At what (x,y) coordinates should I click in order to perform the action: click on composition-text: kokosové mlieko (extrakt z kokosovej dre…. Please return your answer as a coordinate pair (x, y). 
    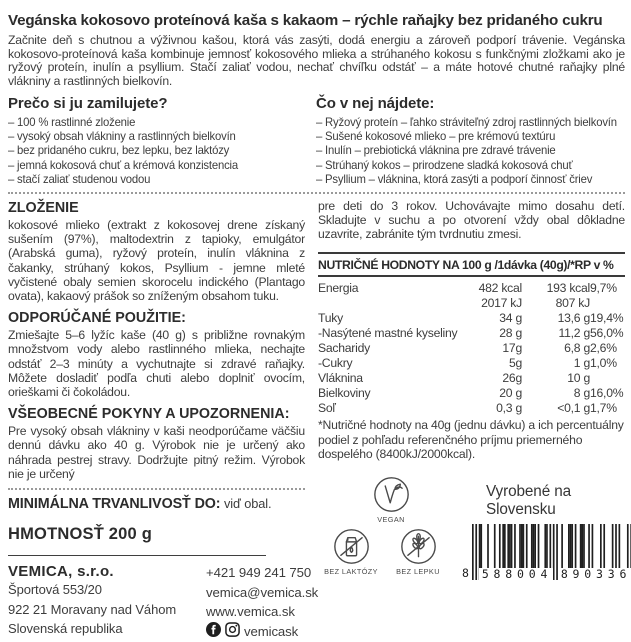
    Looking at the image, I should click on (156, 261).